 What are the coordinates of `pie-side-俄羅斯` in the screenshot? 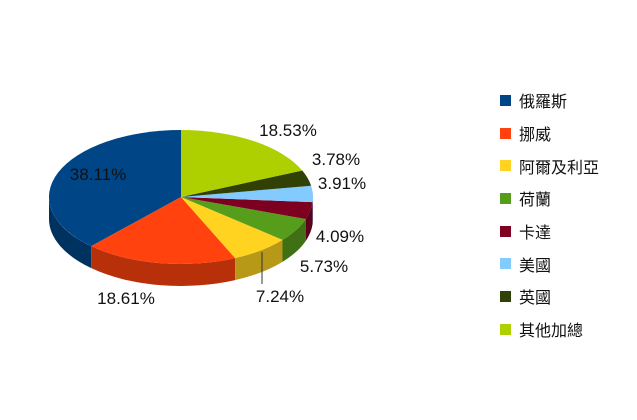 It's located at (70, 233).